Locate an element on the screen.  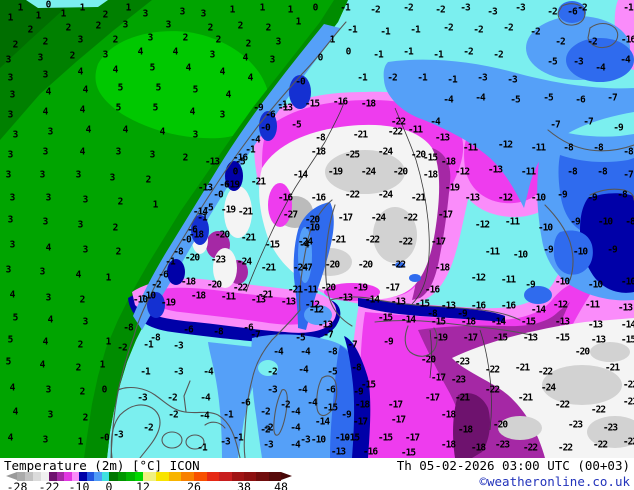
temp-label: -12 is located at coordinates (505, 198).